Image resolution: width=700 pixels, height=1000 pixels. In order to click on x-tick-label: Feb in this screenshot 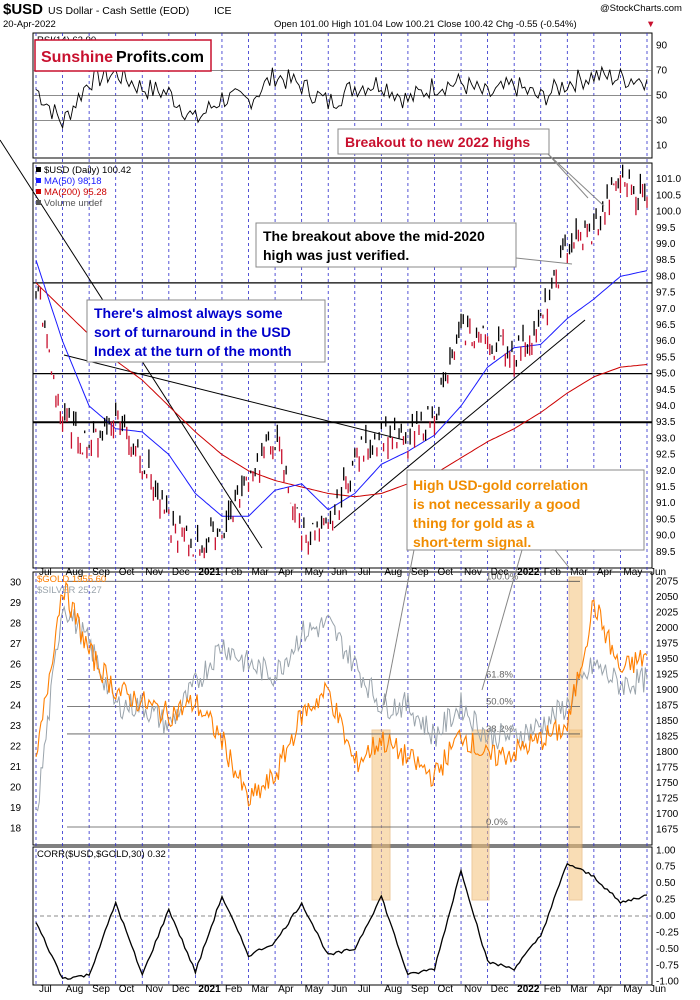, I will do `click(553, 989)`.